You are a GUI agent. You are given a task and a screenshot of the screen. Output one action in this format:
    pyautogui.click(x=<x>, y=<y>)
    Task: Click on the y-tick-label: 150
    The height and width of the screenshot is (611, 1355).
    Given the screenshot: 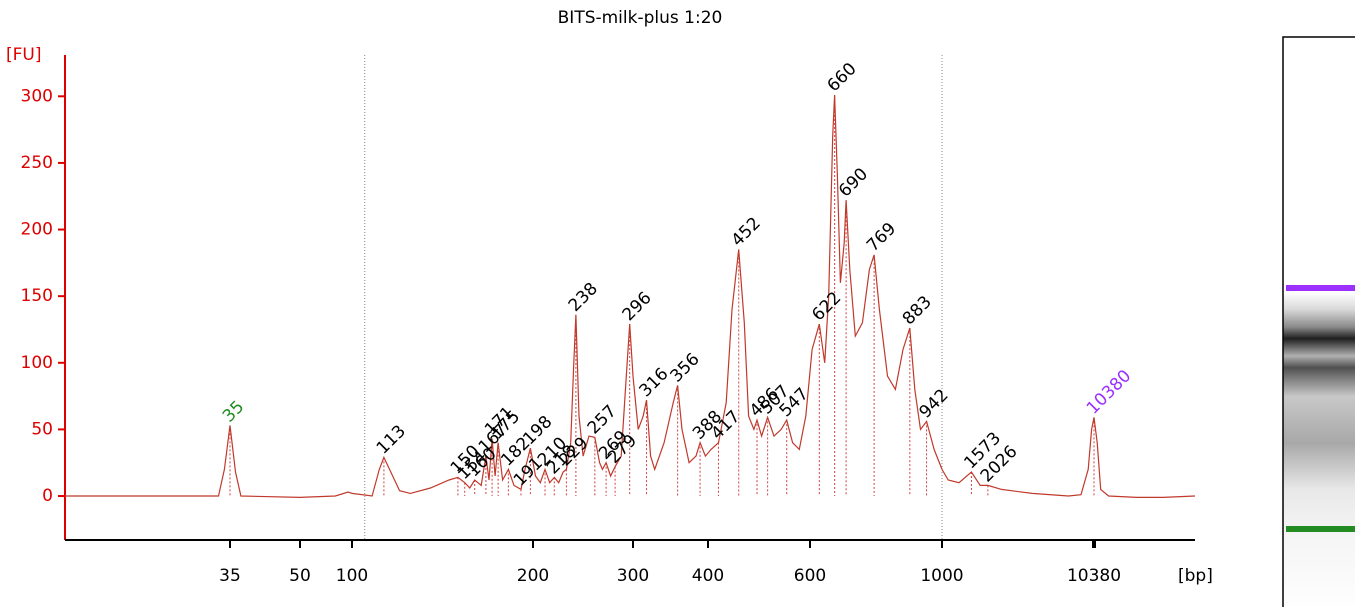 What is the action you would take?
    pyautogui.click(x=37, y=296)
    